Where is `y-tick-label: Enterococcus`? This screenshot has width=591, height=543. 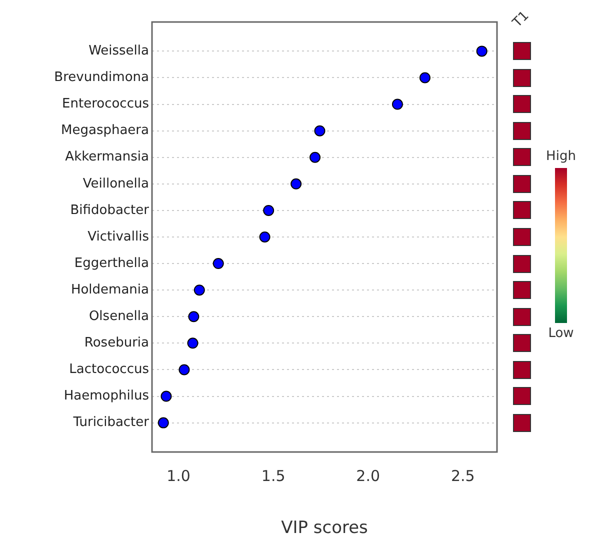 y-tick-label: Enterococcus is located at coordinates (106, 104).